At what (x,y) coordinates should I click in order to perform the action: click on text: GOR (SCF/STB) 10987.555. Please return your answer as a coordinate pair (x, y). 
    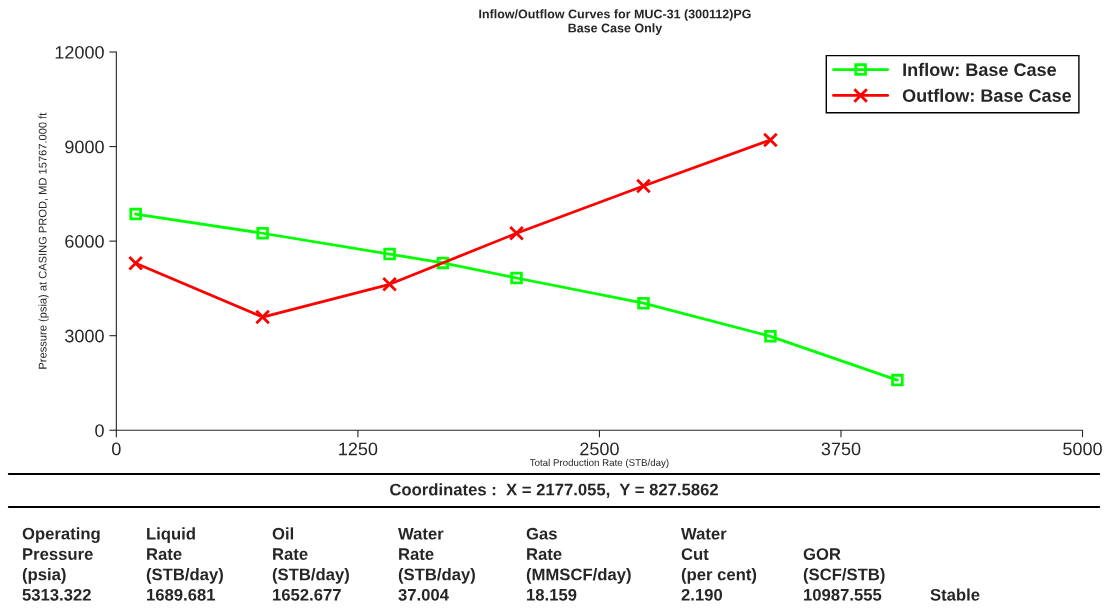
    Looking at the image, I should click on (844, 574).